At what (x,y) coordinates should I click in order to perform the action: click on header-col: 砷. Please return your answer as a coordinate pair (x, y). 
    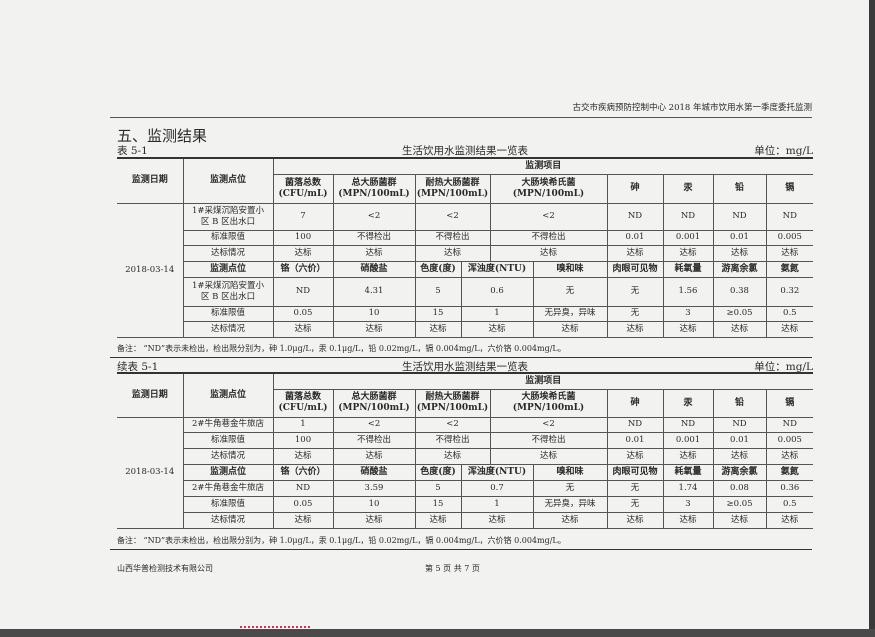
    Looking at the image, I should click on (635, 403).